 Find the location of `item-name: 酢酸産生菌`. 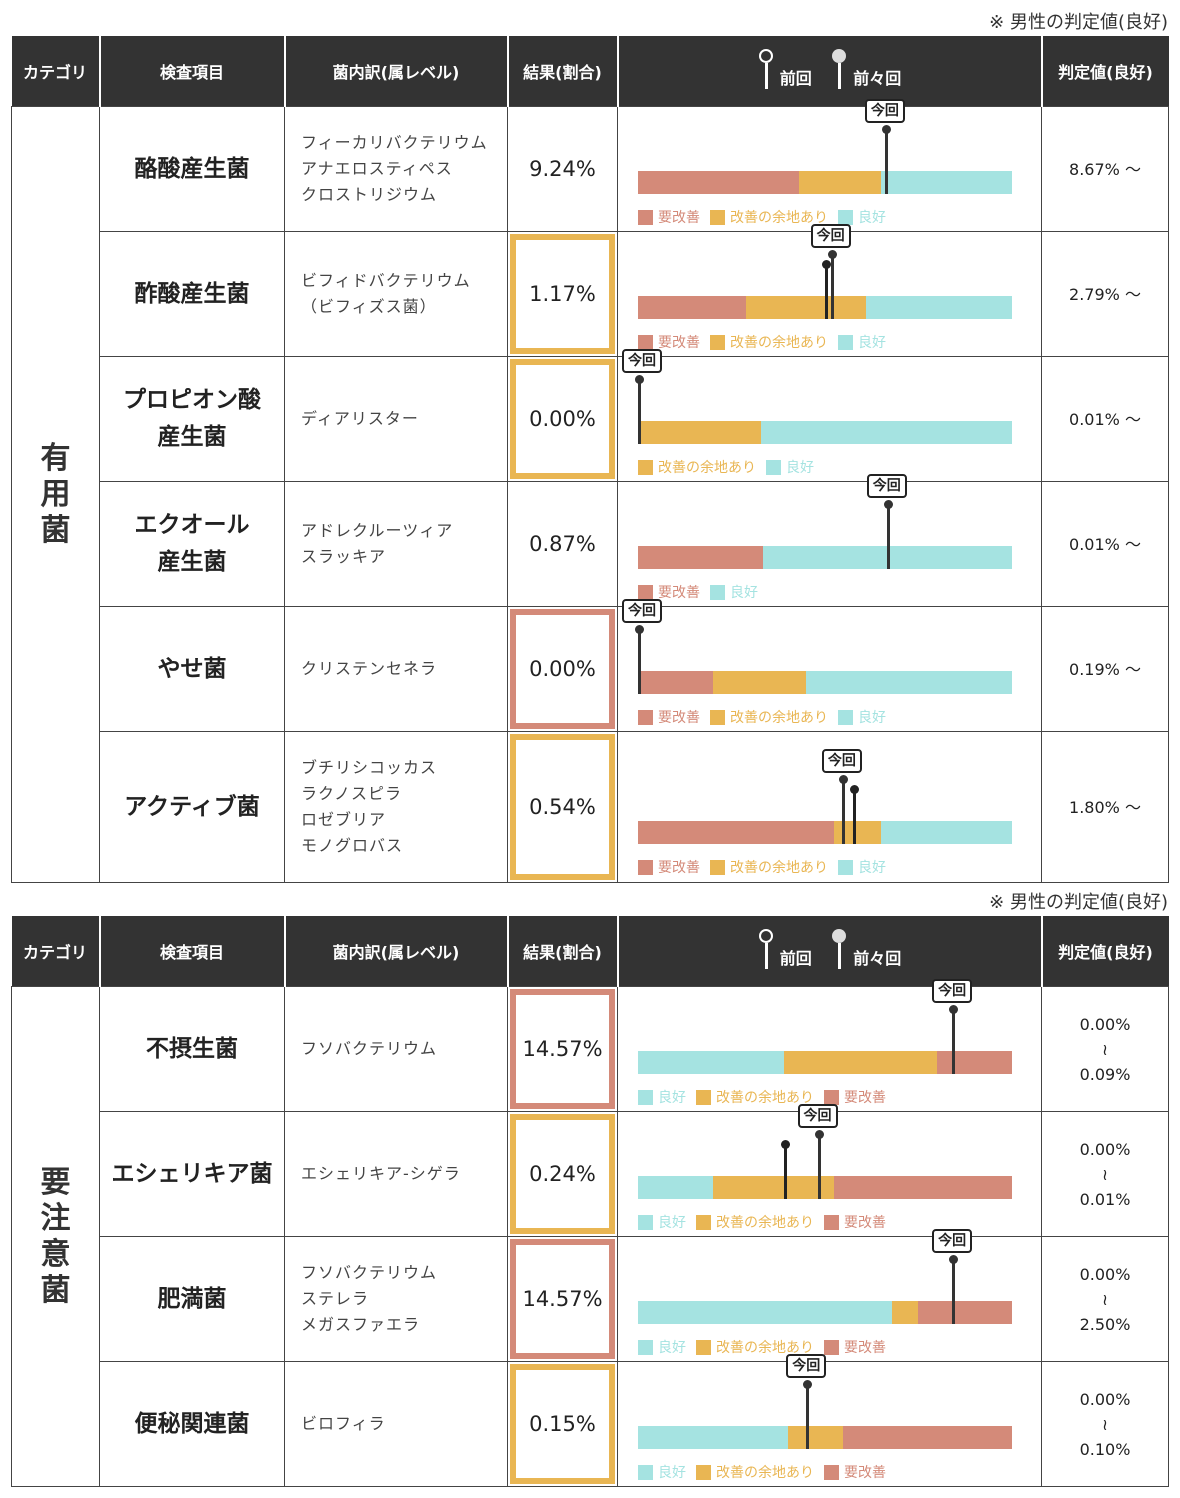

item-name: 酢酸産生菌 is located at coordinates (192, 294).